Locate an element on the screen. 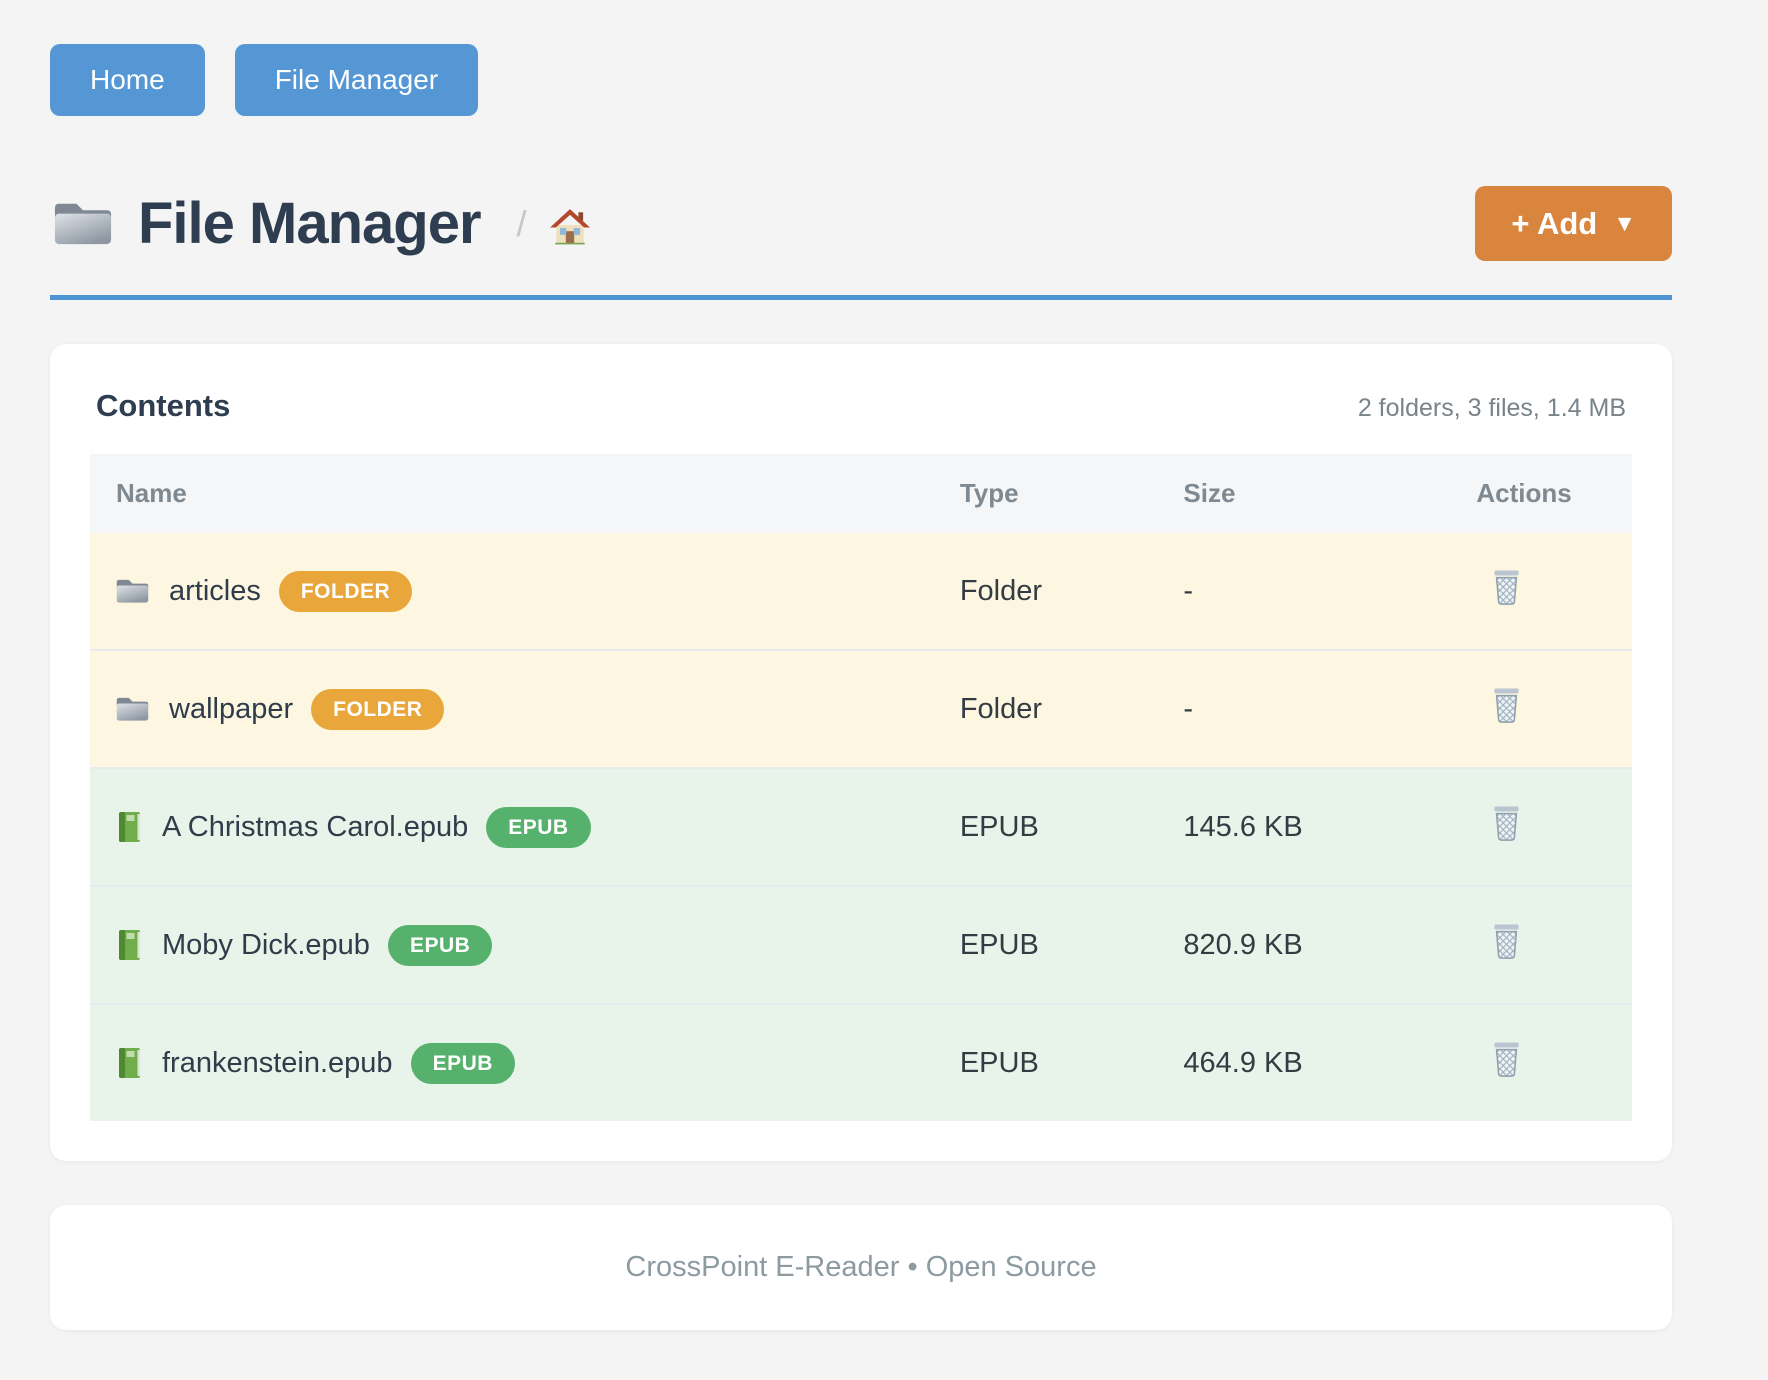 This screenshot has width=1768, height=1380. contents-summary: 2 folders, 3 files, 1.4 MB is located at coordinates (1491, 408).